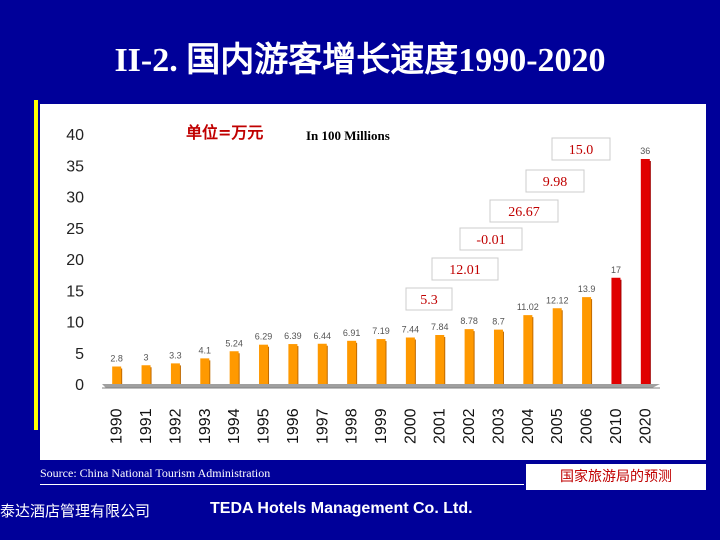 The height and width of the screenshot is (540, 720). Describe the element at coordinates (75, 166) in the screenshot. I see `y-tick-label: 35` at that location.